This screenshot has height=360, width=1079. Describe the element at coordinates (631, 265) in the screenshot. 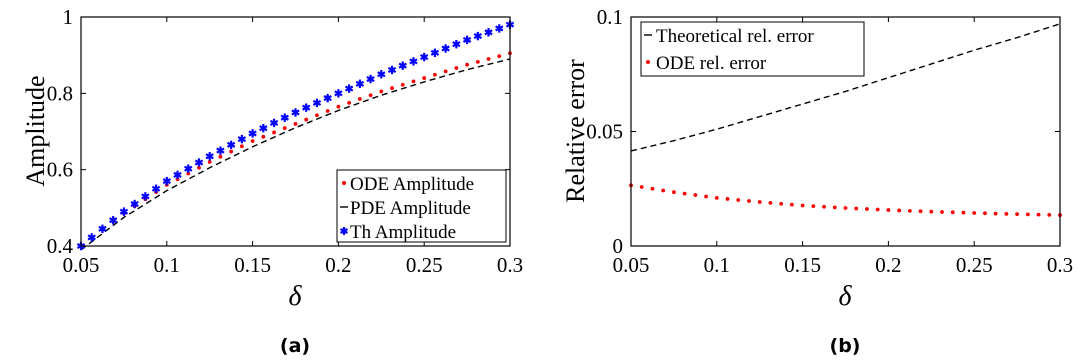

I see `x-tick-label: 0.05` at that location.